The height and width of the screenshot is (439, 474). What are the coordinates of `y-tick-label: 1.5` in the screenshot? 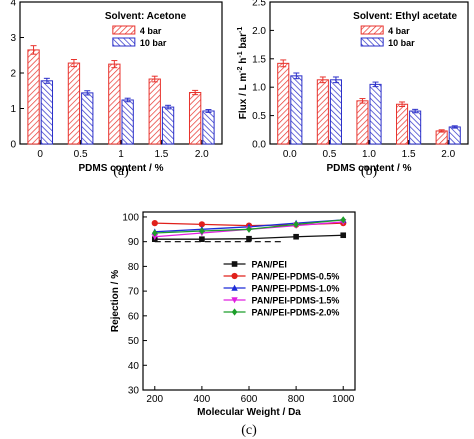 It's located at (259, 59).